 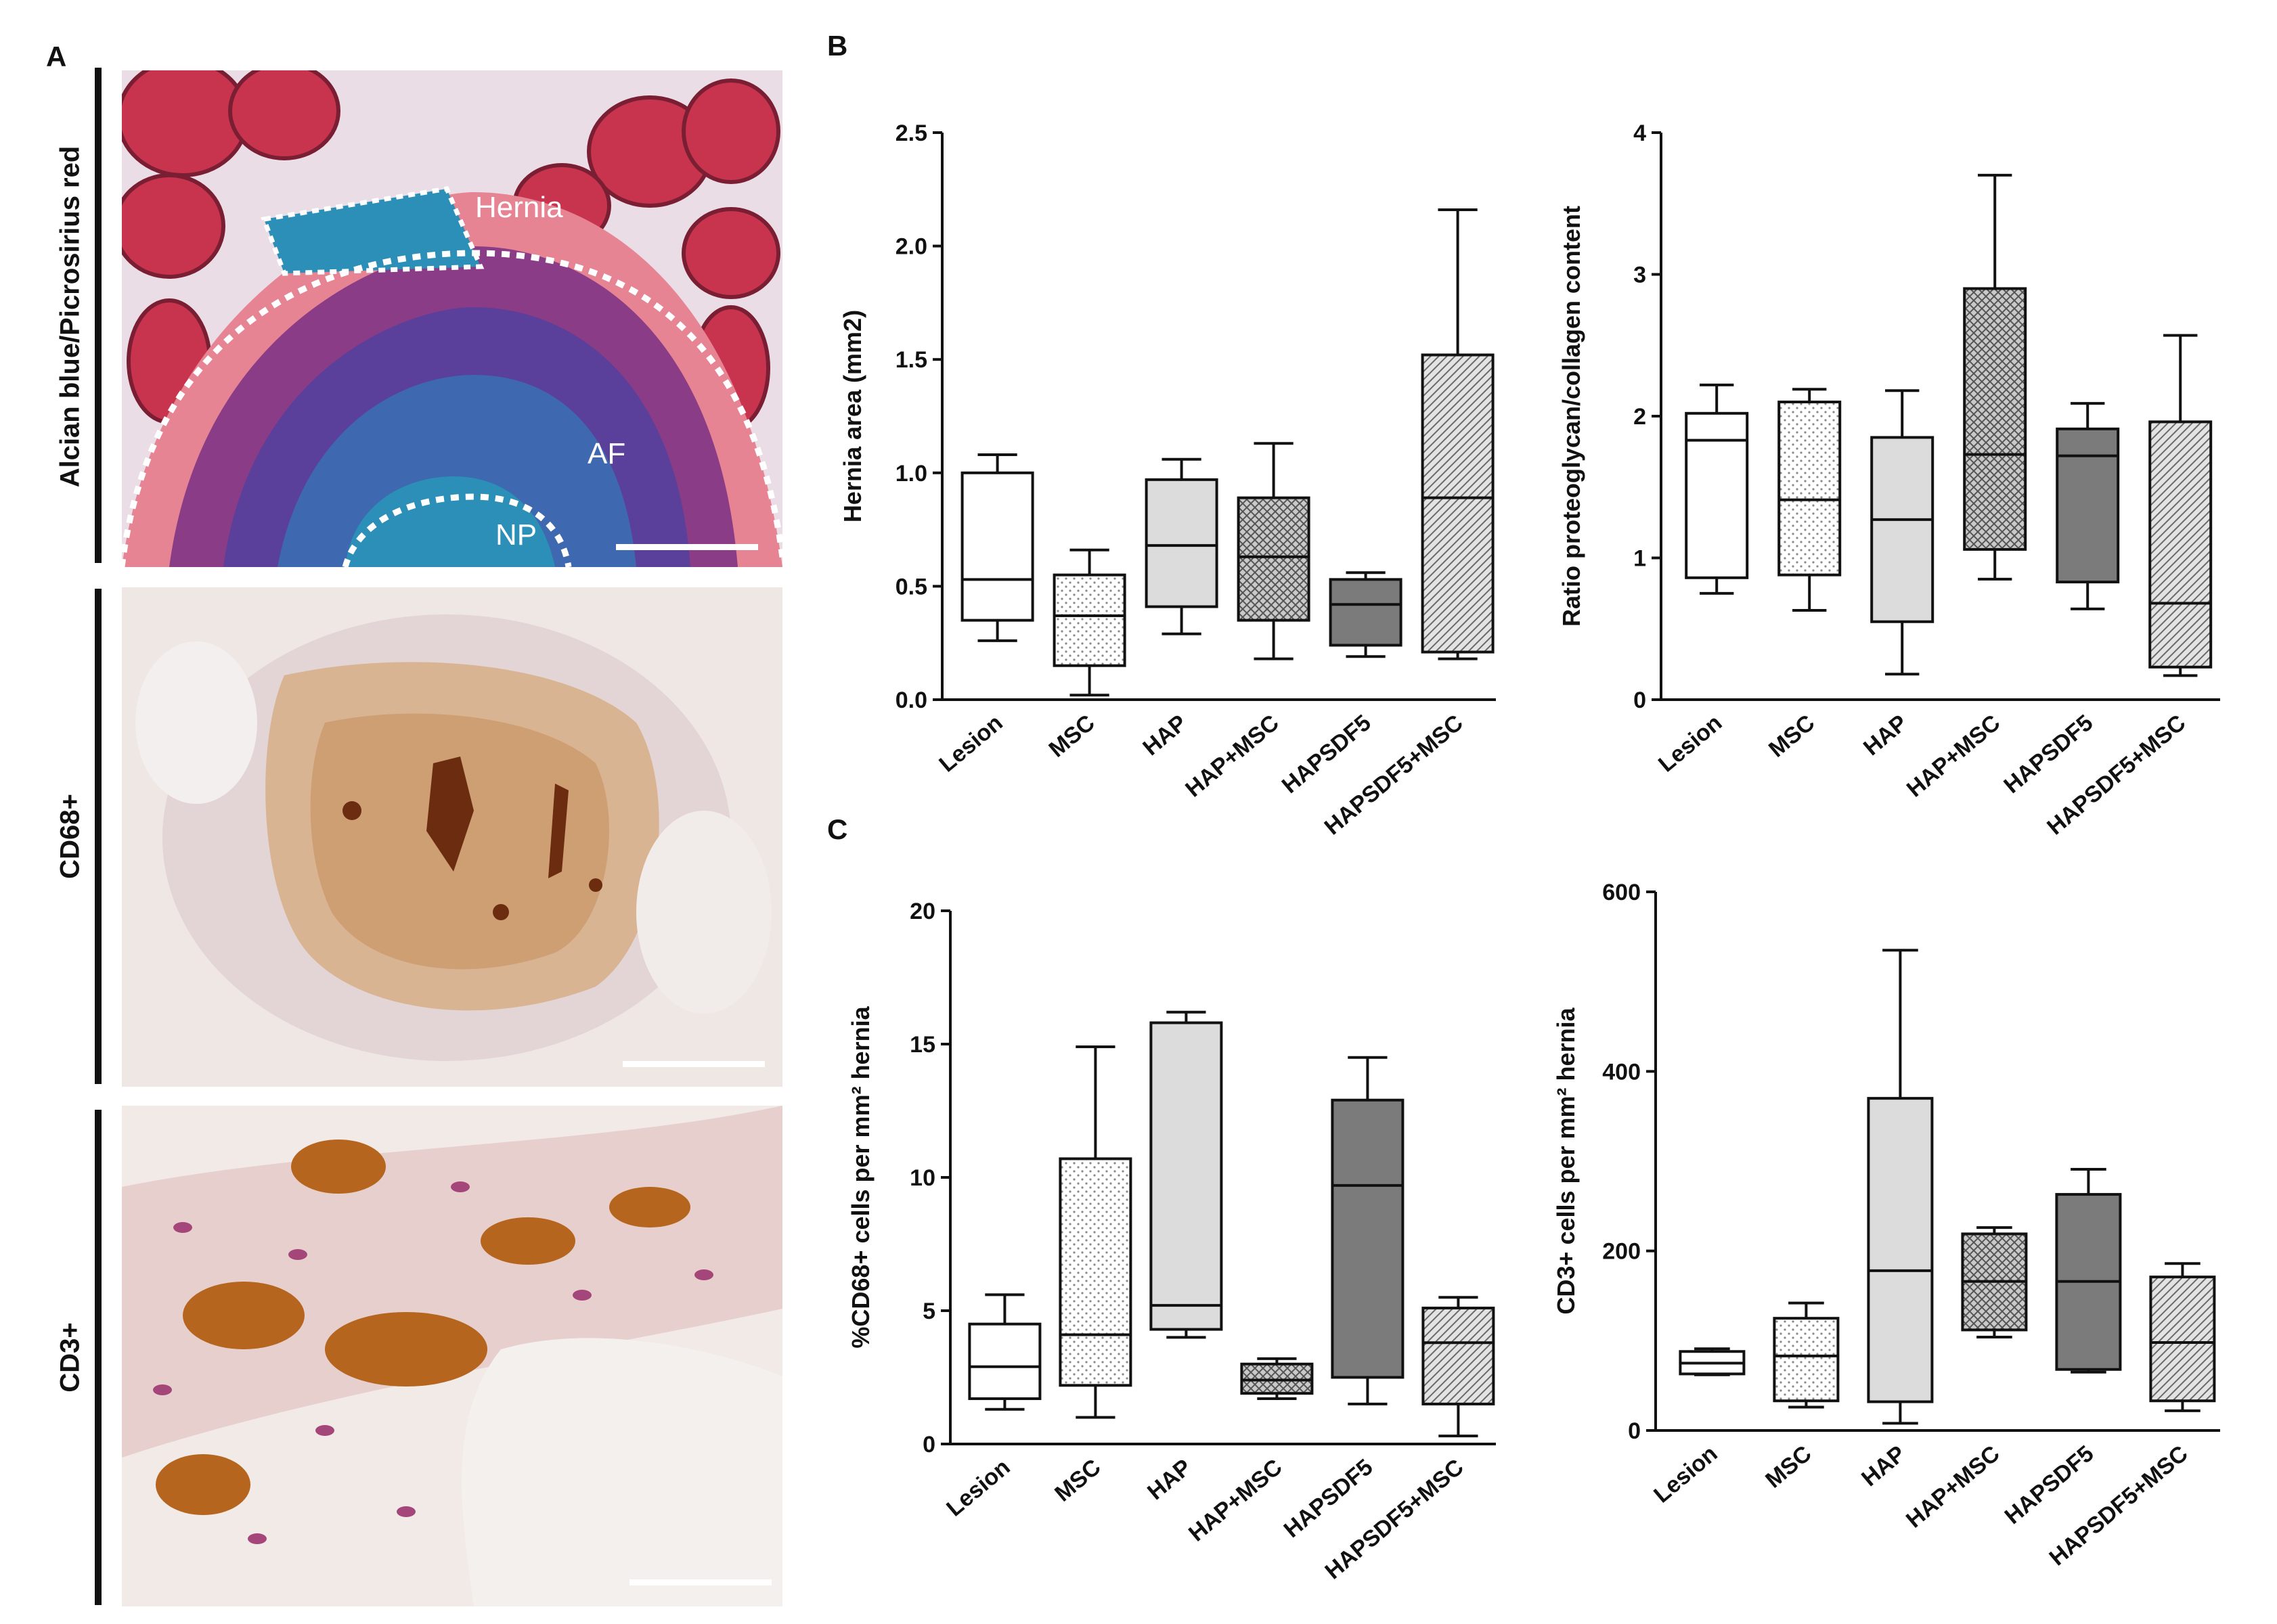 What do you see at coordinates (912, 133) in the screenshot?
I see `y-tick-label: 2.5` at bounding box center [912, 133].